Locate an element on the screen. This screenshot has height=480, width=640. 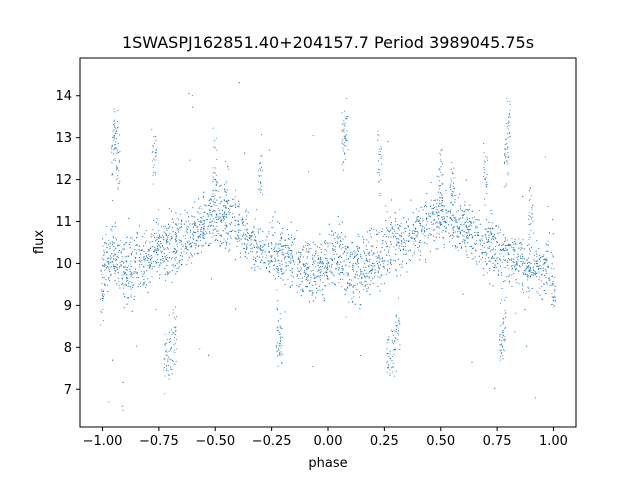
x-tick-label: 0.00 is located at coordinates (328, 441).